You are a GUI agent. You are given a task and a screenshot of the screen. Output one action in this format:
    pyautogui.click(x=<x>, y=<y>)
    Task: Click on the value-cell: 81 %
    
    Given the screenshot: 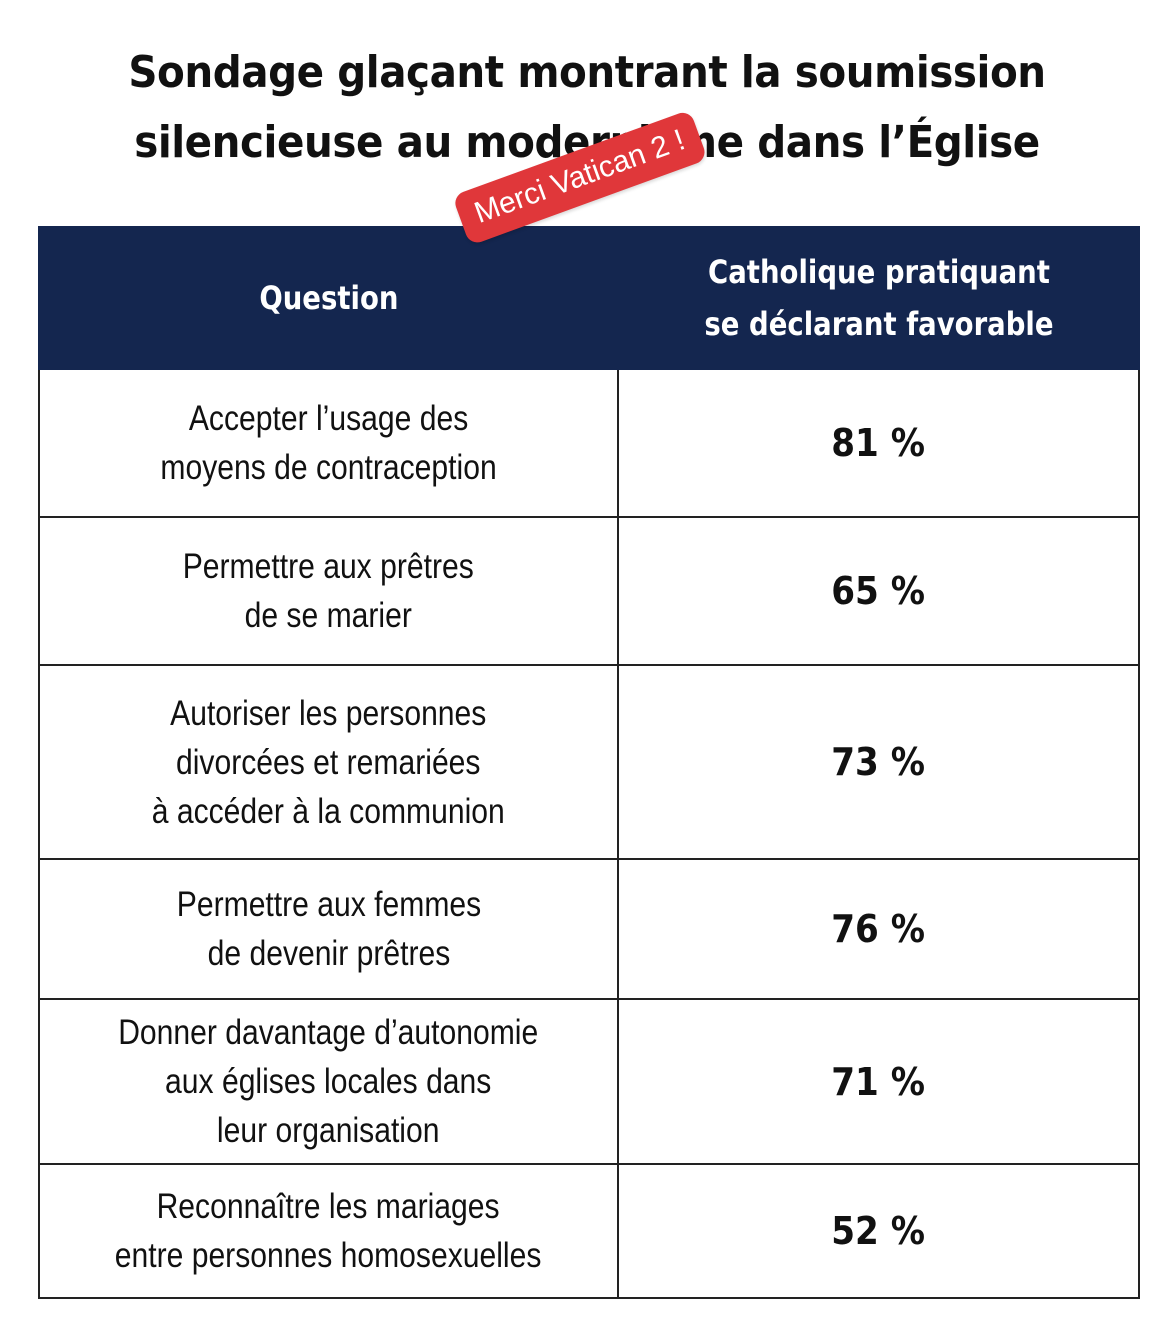 What is the action you would take?
    pyautogui.click(x=878, y=443)
    